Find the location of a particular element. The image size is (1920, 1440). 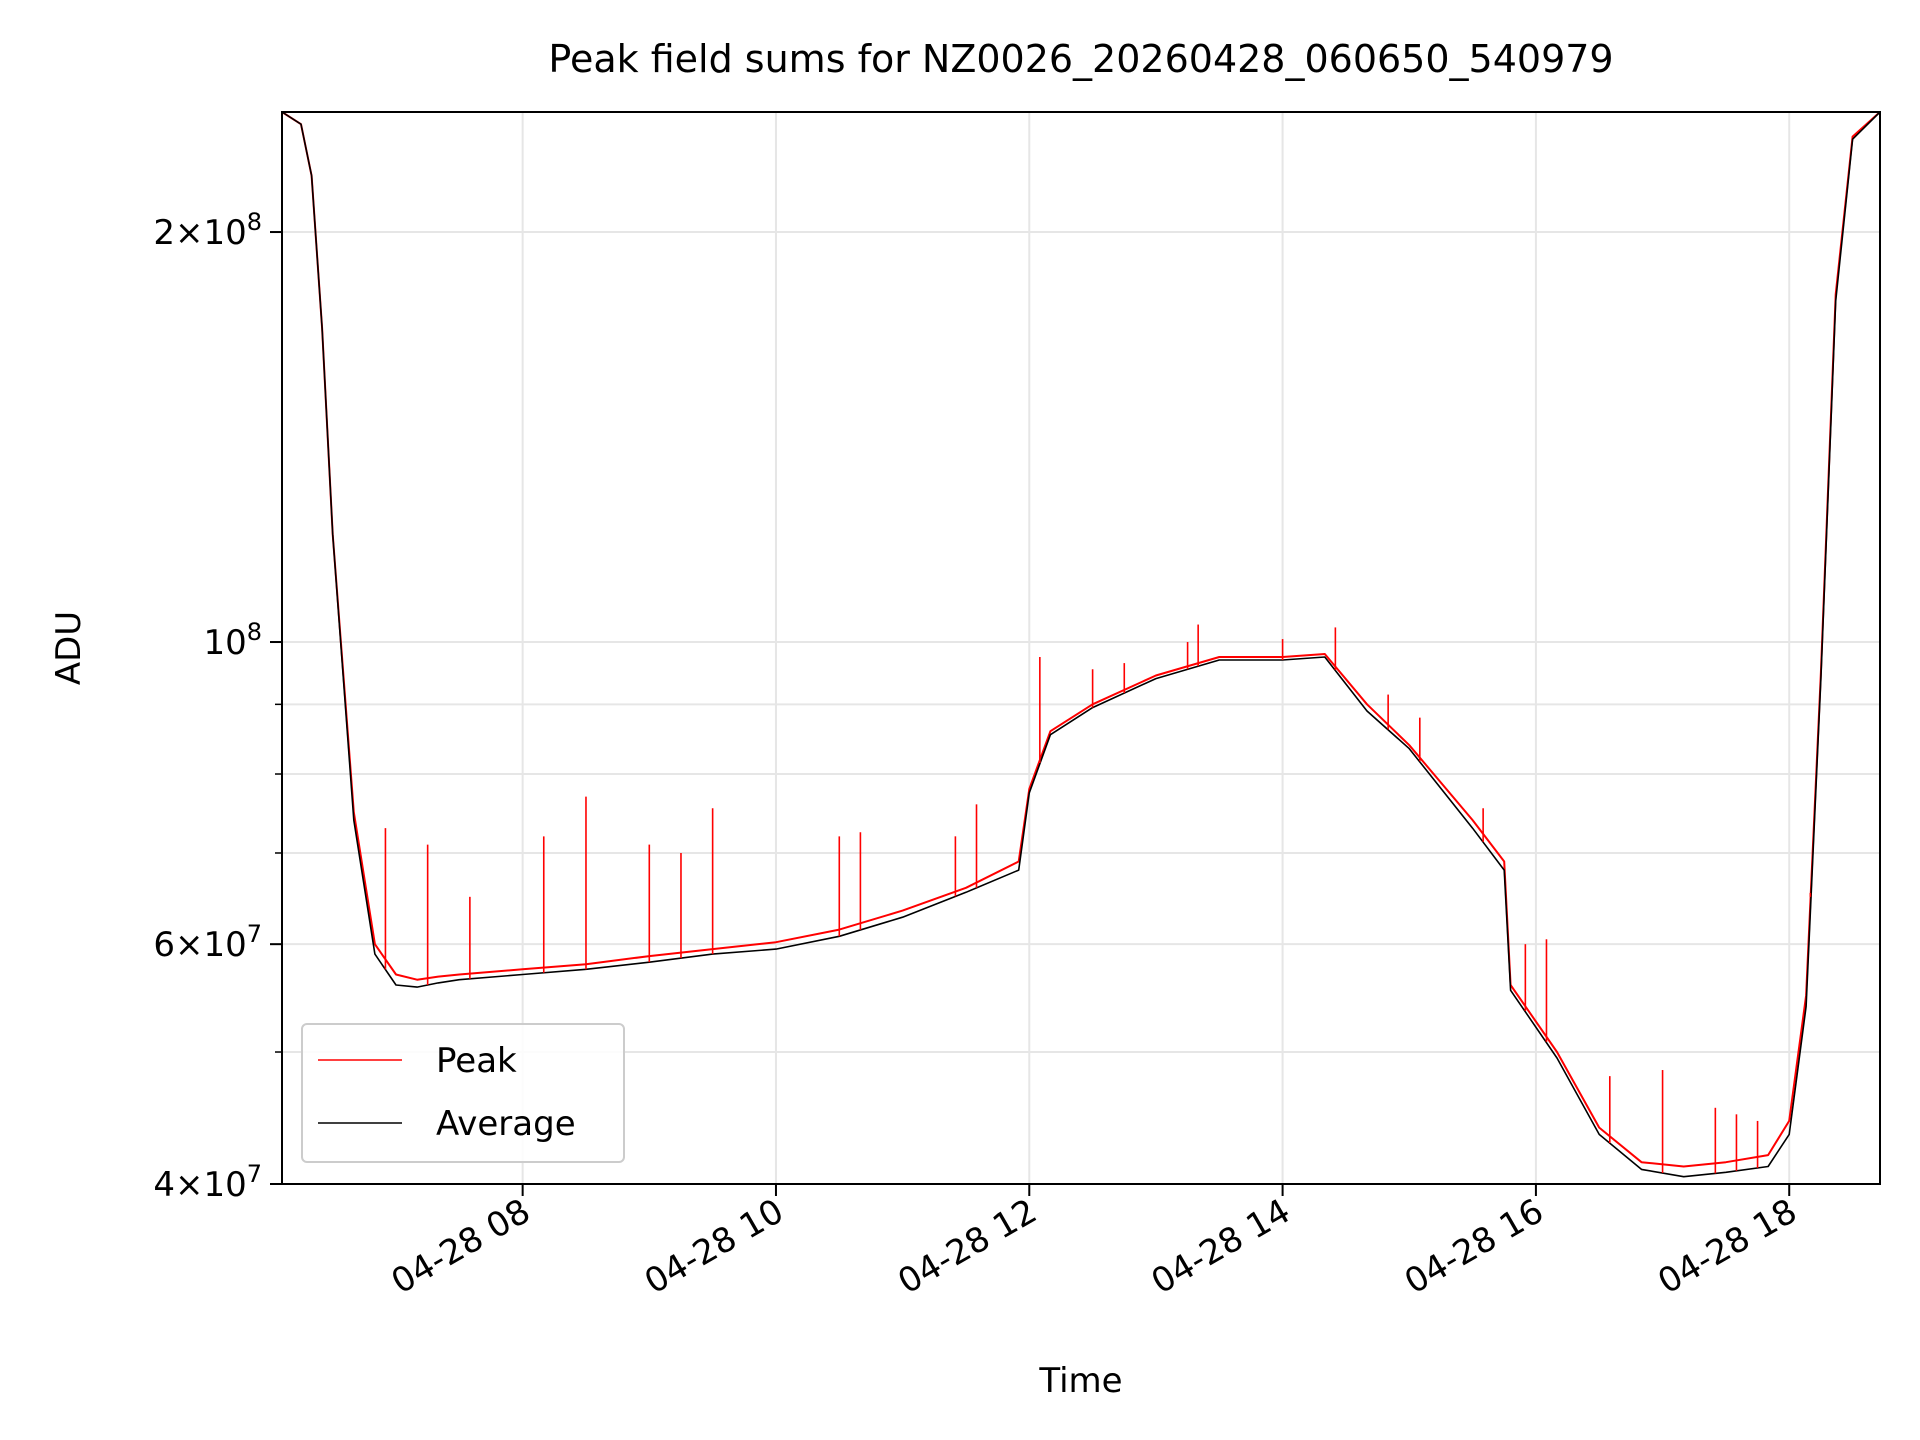

legend-box is located at coordinates (463, 1093).